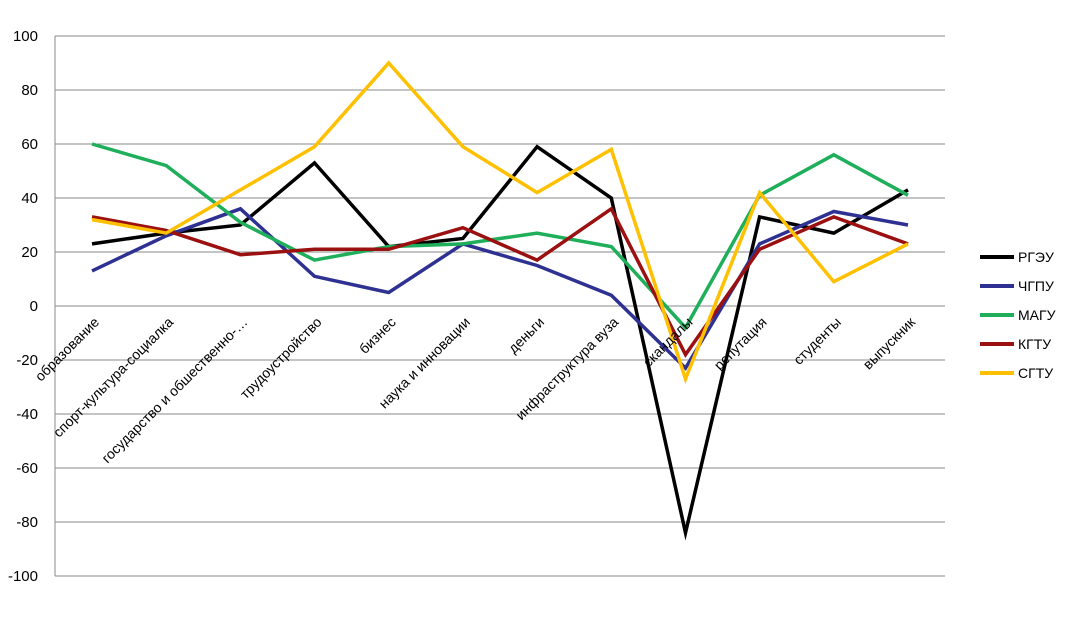  Describe the element at coordinates (526, 335) in the screenshot. I see `x-tick-label: деньги` at that location.